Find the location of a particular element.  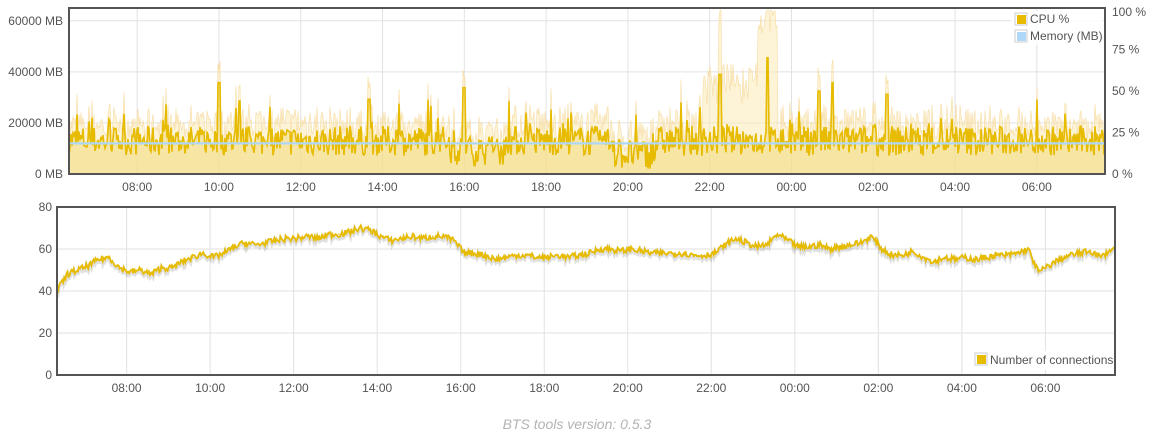

y-right-tick-label: 75 % is located at coordinates (1126, 50).